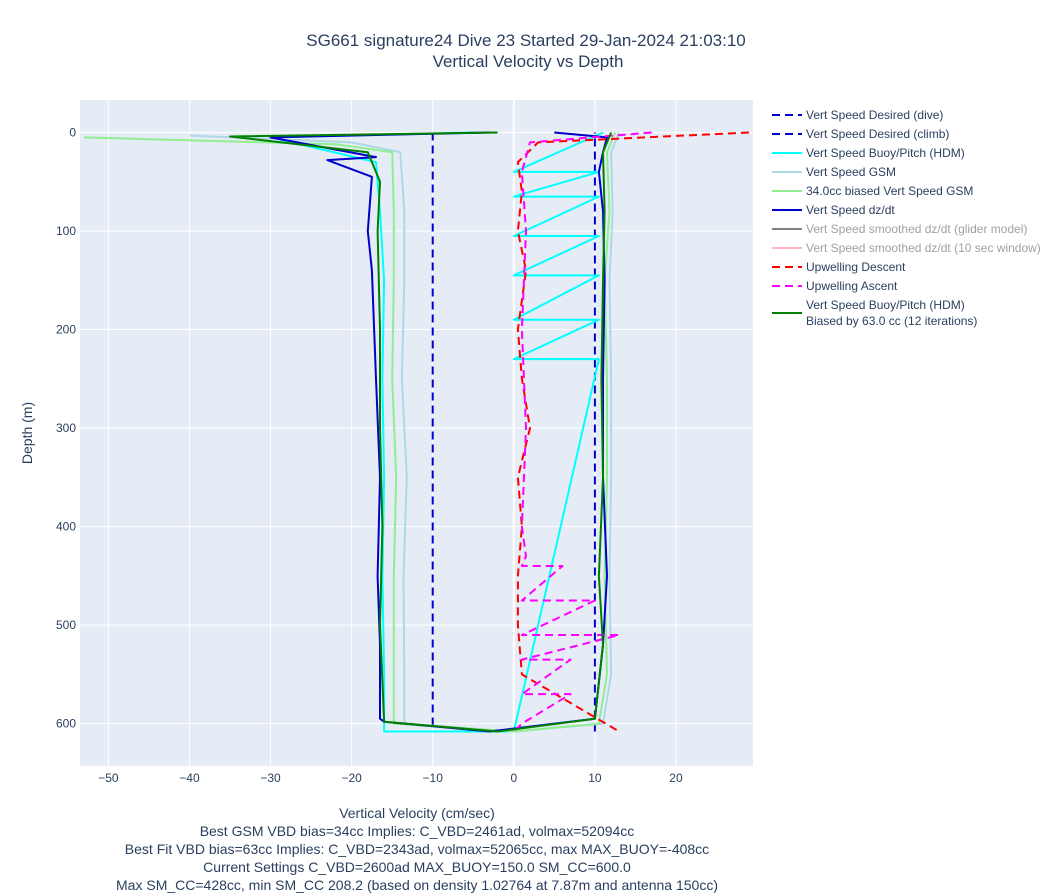 The width and height of the screenshot is (1058, 894). What do you see at coordinates (916, 229) in the screenshot?
I see `legend-label: Vert Speed smoothed dz/dt (glider model)` at bounding box center [916, 229].